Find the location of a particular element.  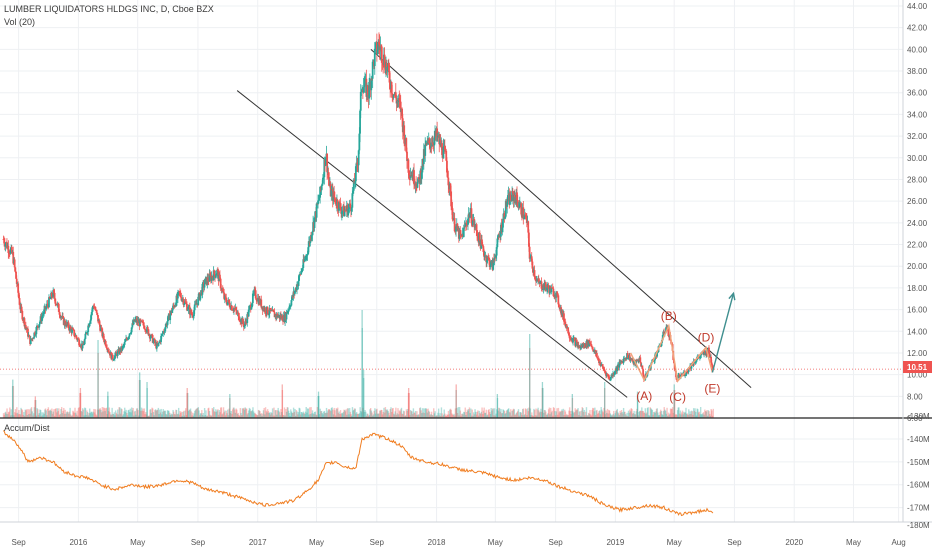

price-tick-label: 42.00 is located at coordinates (917, 28).